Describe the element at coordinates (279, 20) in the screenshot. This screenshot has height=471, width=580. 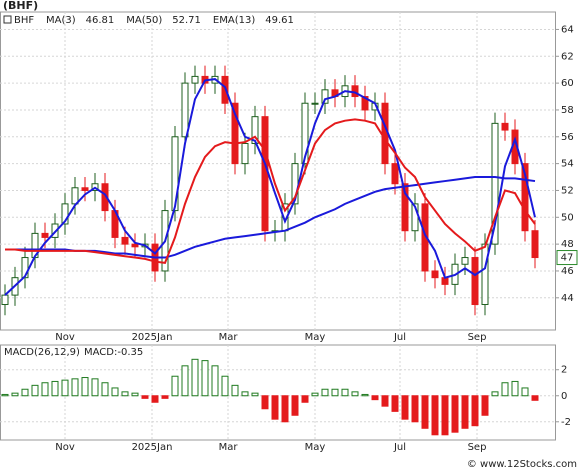
I see `legend-value: 49.61` at that location.